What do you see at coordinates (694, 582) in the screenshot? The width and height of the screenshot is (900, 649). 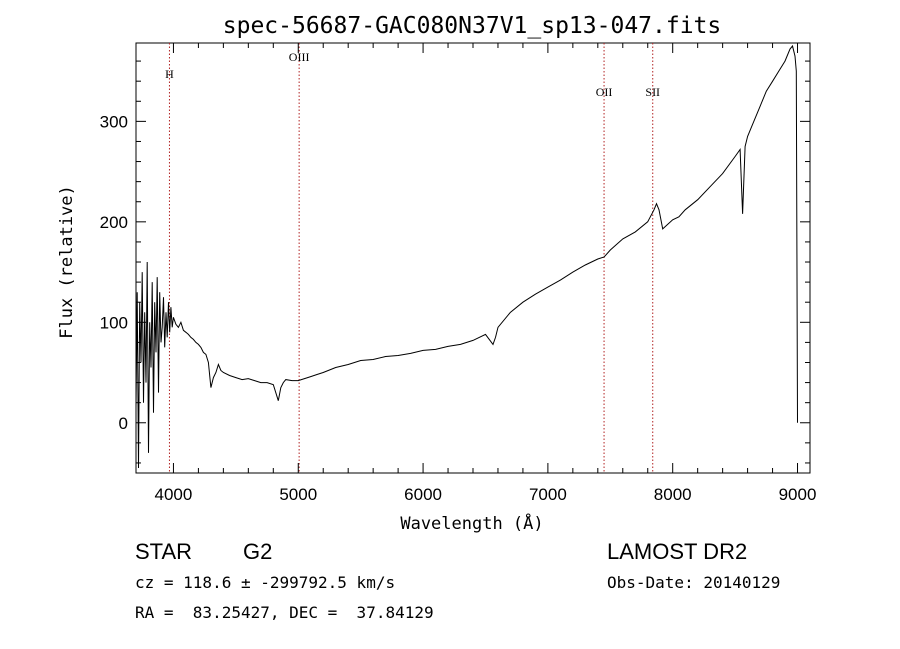 I see `observation-date: Obs-Date: 20140129` at bounding box center [694, 582].